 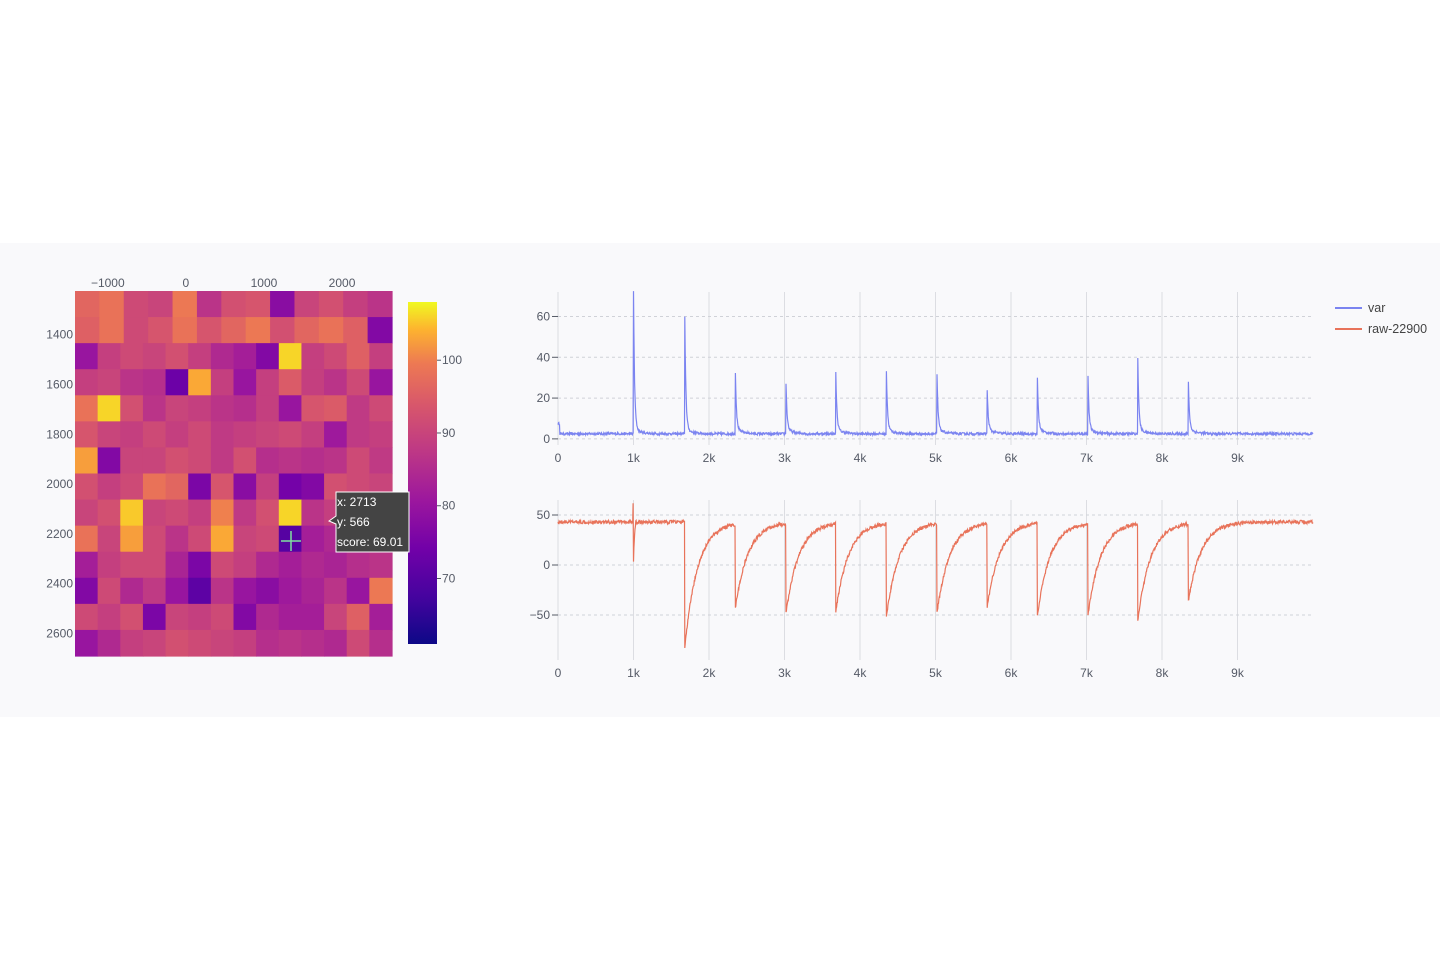 I want to click on series-line-var, so click(x=935, y=364).